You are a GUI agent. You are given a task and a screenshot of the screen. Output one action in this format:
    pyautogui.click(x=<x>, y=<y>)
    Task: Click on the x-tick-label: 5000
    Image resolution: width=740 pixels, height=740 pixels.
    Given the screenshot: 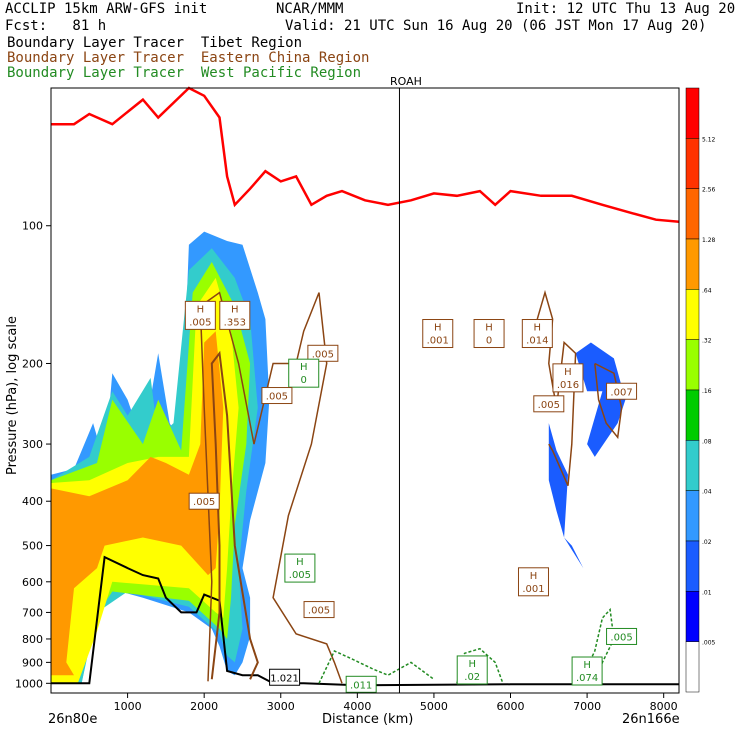 What is the action you would take?
    pyautogui.click(x=434, y=706)
    